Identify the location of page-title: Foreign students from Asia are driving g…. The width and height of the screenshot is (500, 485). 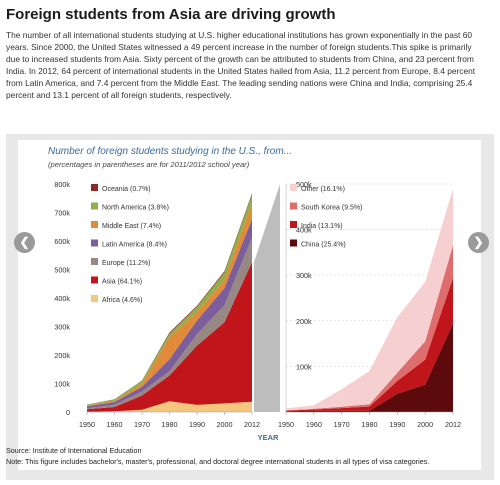
(171, 14).